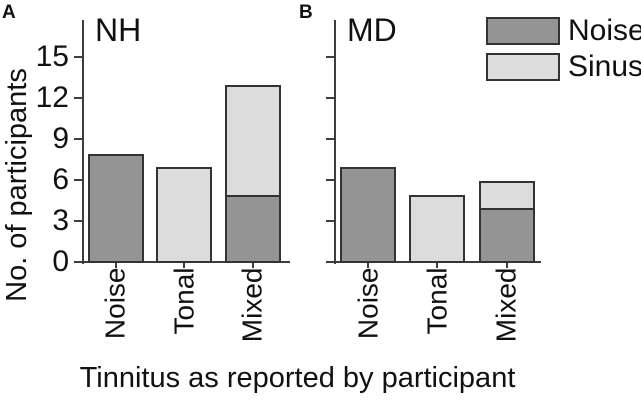  Describe the element at coordinates (604, 66) in the screenshot. I see `legend-label-sinus: Sinus` at that location.